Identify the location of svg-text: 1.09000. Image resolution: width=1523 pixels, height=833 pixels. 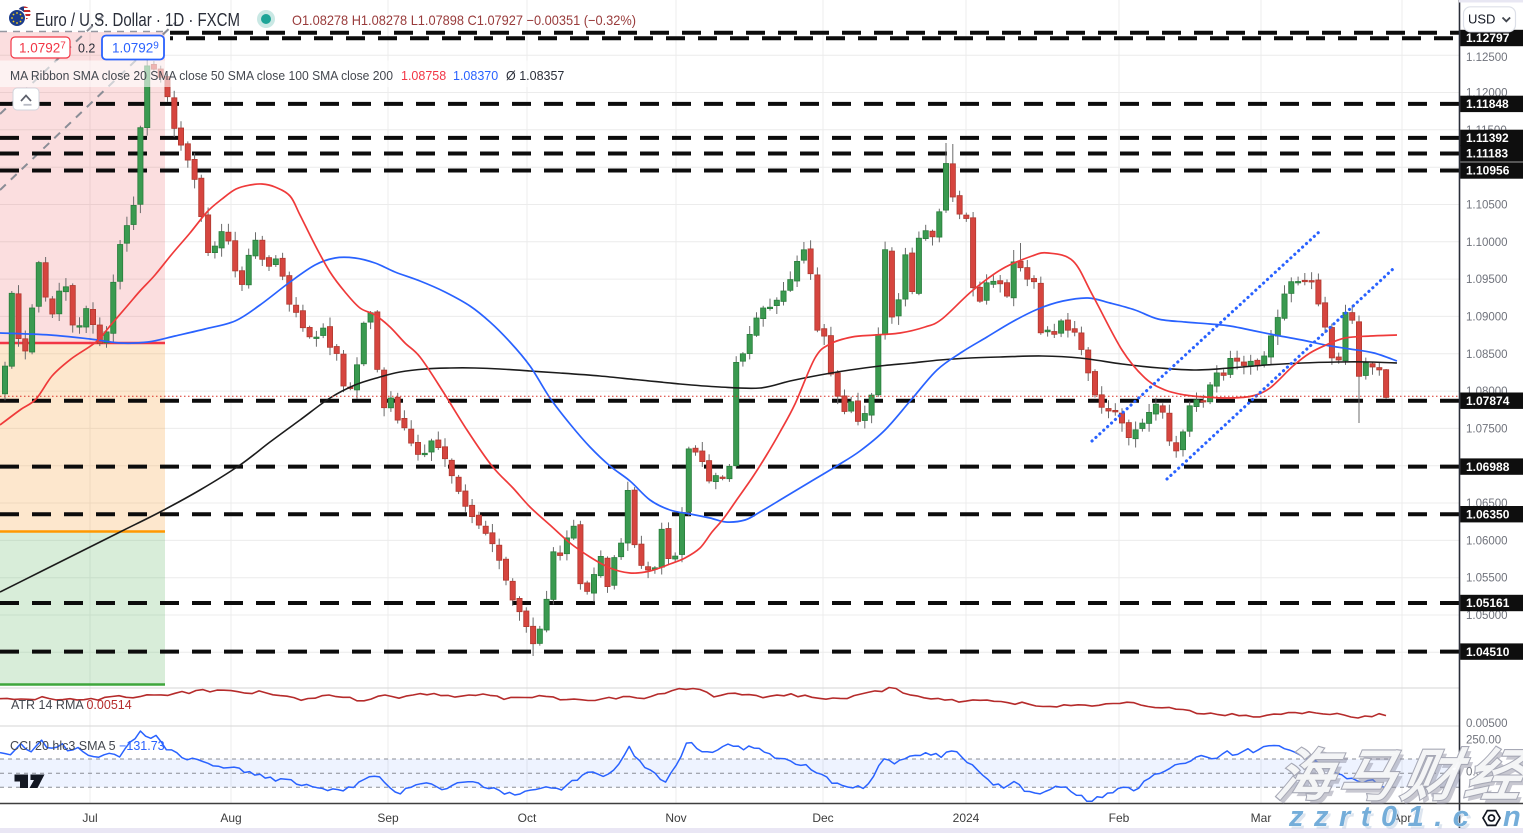
(1487, 318).